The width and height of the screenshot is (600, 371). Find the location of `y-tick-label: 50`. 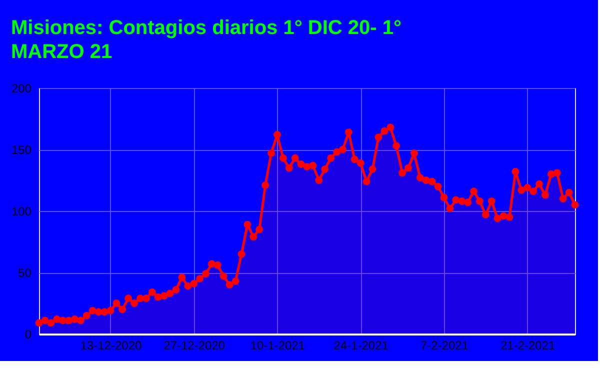

y-tick-label: 50 is located at coordinates (25, 273).